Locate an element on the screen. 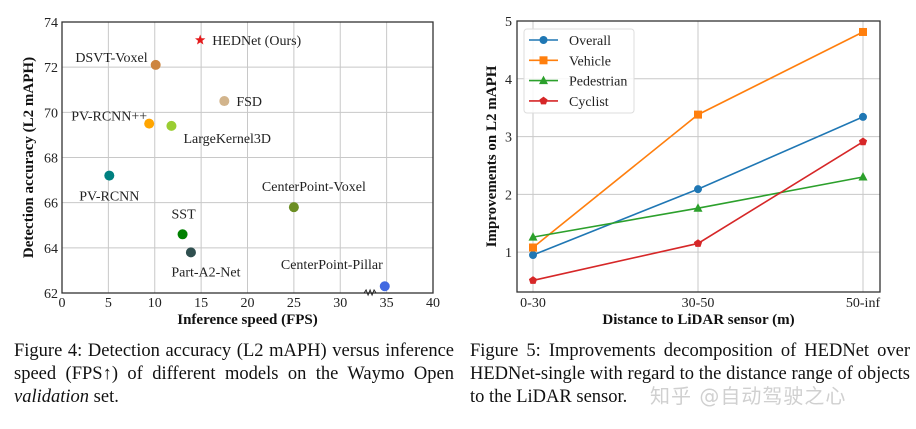 This screenshot has height=429, width=916. point-label: Part-A2-Net is located at coordinates (205, 272).